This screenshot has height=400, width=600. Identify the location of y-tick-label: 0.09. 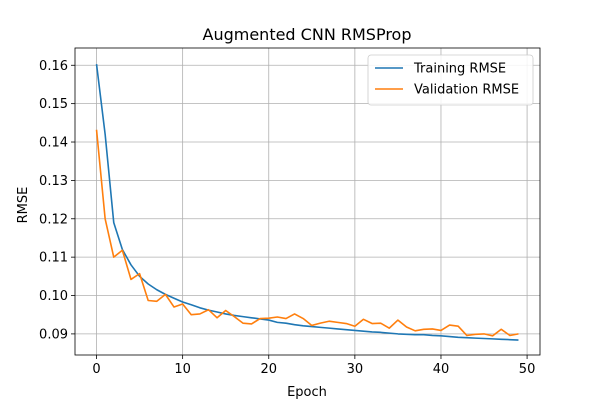
(53, 334).